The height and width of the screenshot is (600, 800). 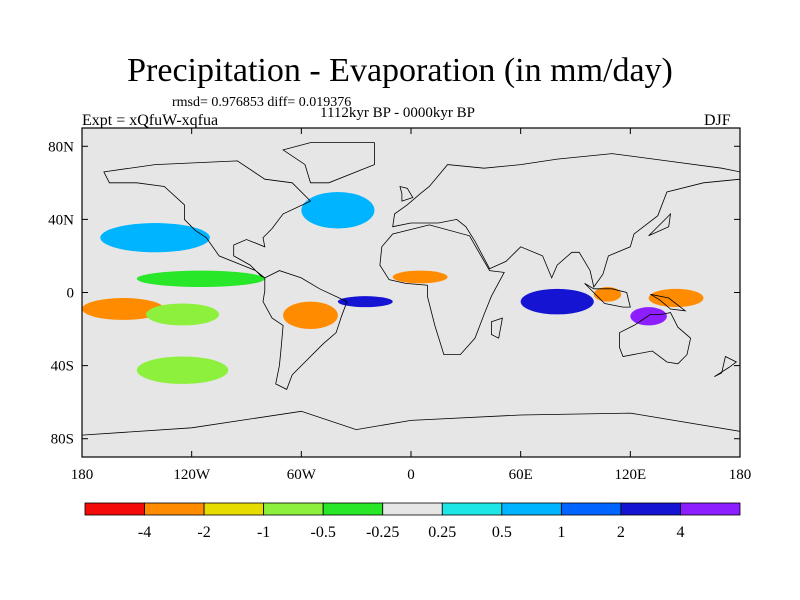 What do you see at coordinates (398, 113) in the screenshot?
I see `period-label: 1112kyr BP - 0000kyr BP` at bounding box center [398, 113].